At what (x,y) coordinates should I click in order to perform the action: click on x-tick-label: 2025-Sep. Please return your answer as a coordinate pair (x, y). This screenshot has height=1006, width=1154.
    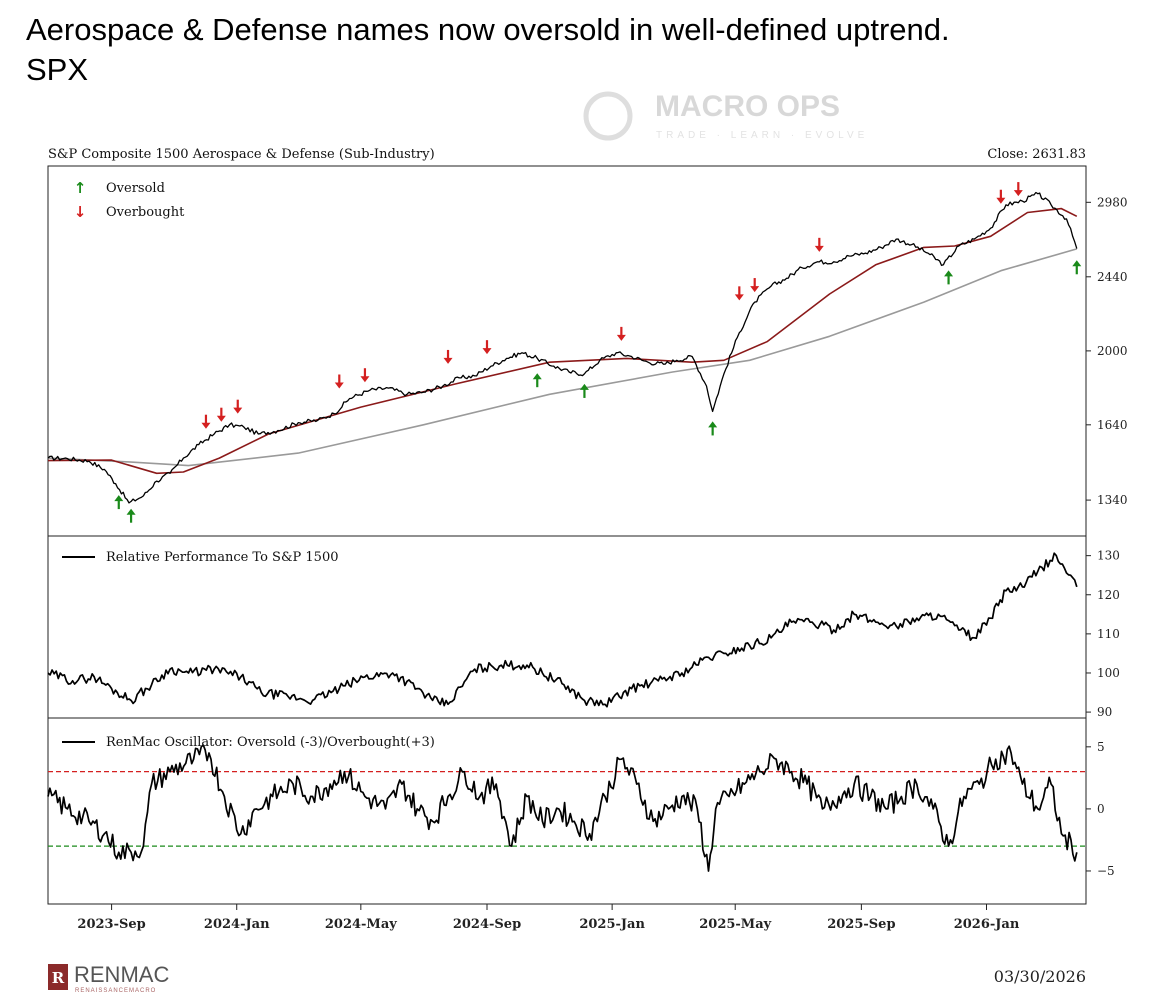
    Looking at the image, I should click on (861, 924).